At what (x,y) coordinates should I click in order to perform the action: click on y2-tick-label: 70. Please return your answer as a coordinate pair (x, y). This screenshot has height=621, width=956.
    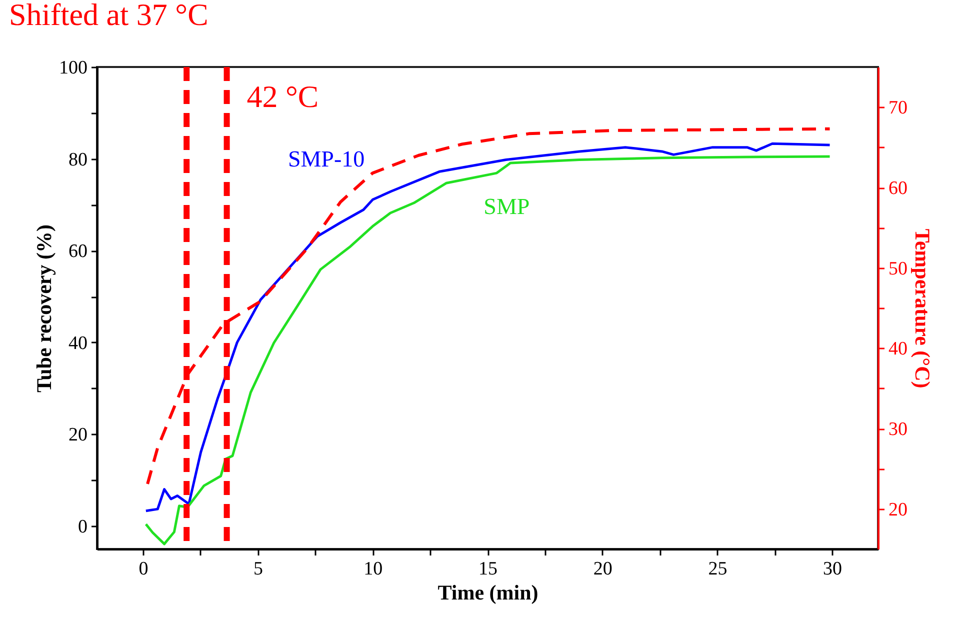
    Looking at the image, I should click on (898, 108).